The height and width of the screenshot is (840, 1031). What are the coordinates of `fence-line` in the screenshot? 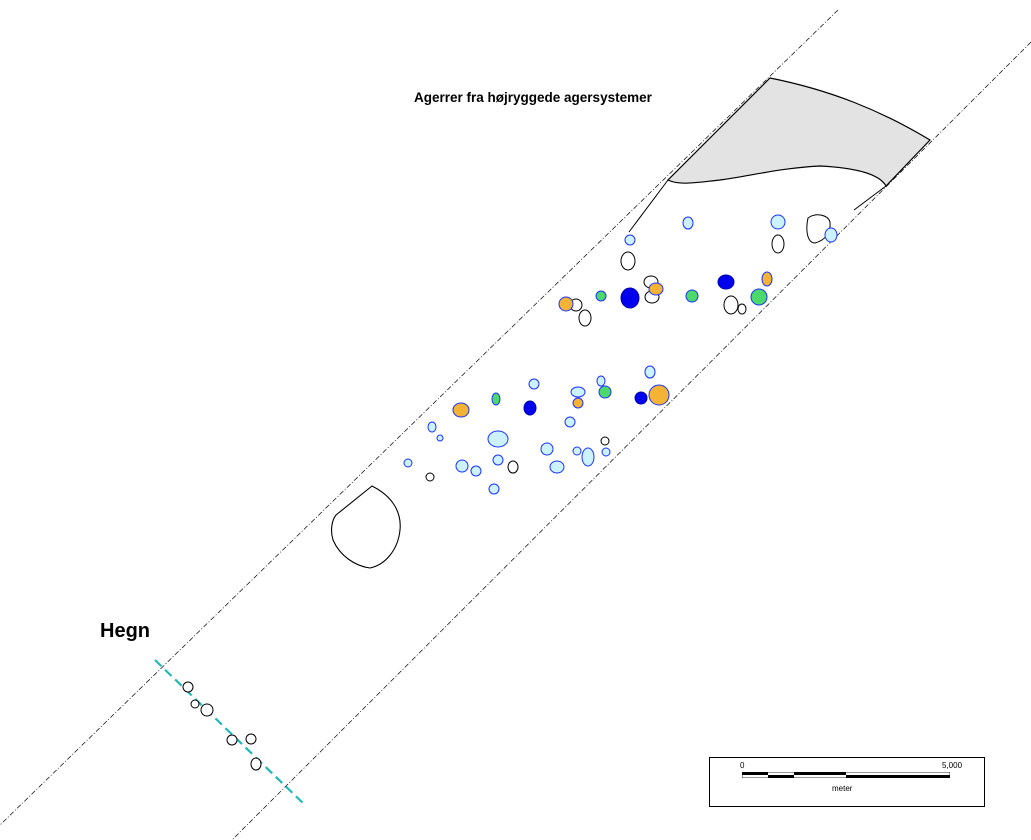 It's located at (230, 733).